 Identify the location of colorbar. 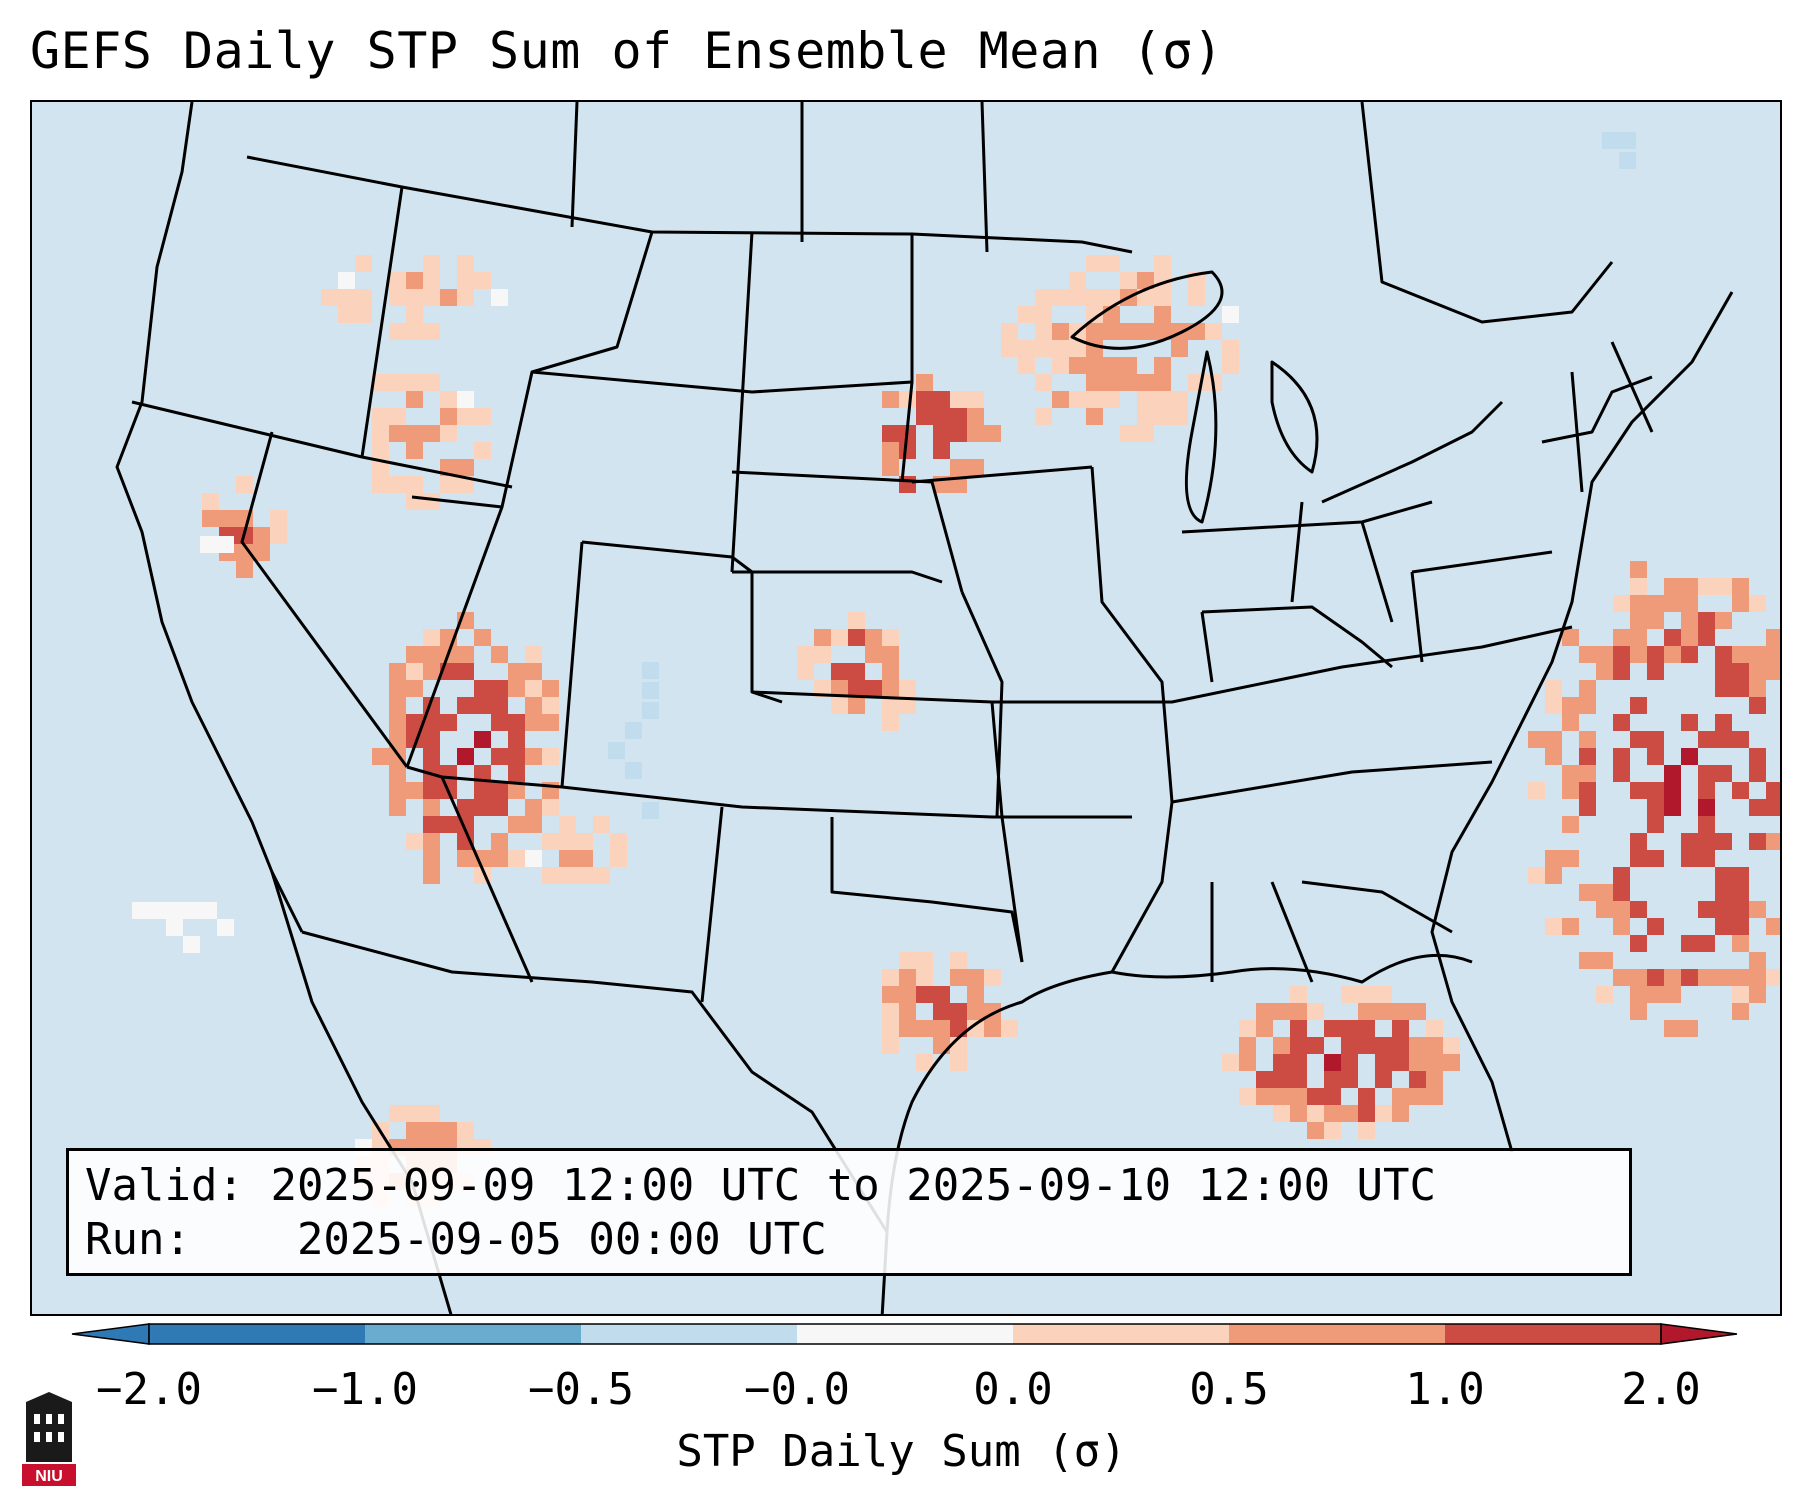
(904, 1334).